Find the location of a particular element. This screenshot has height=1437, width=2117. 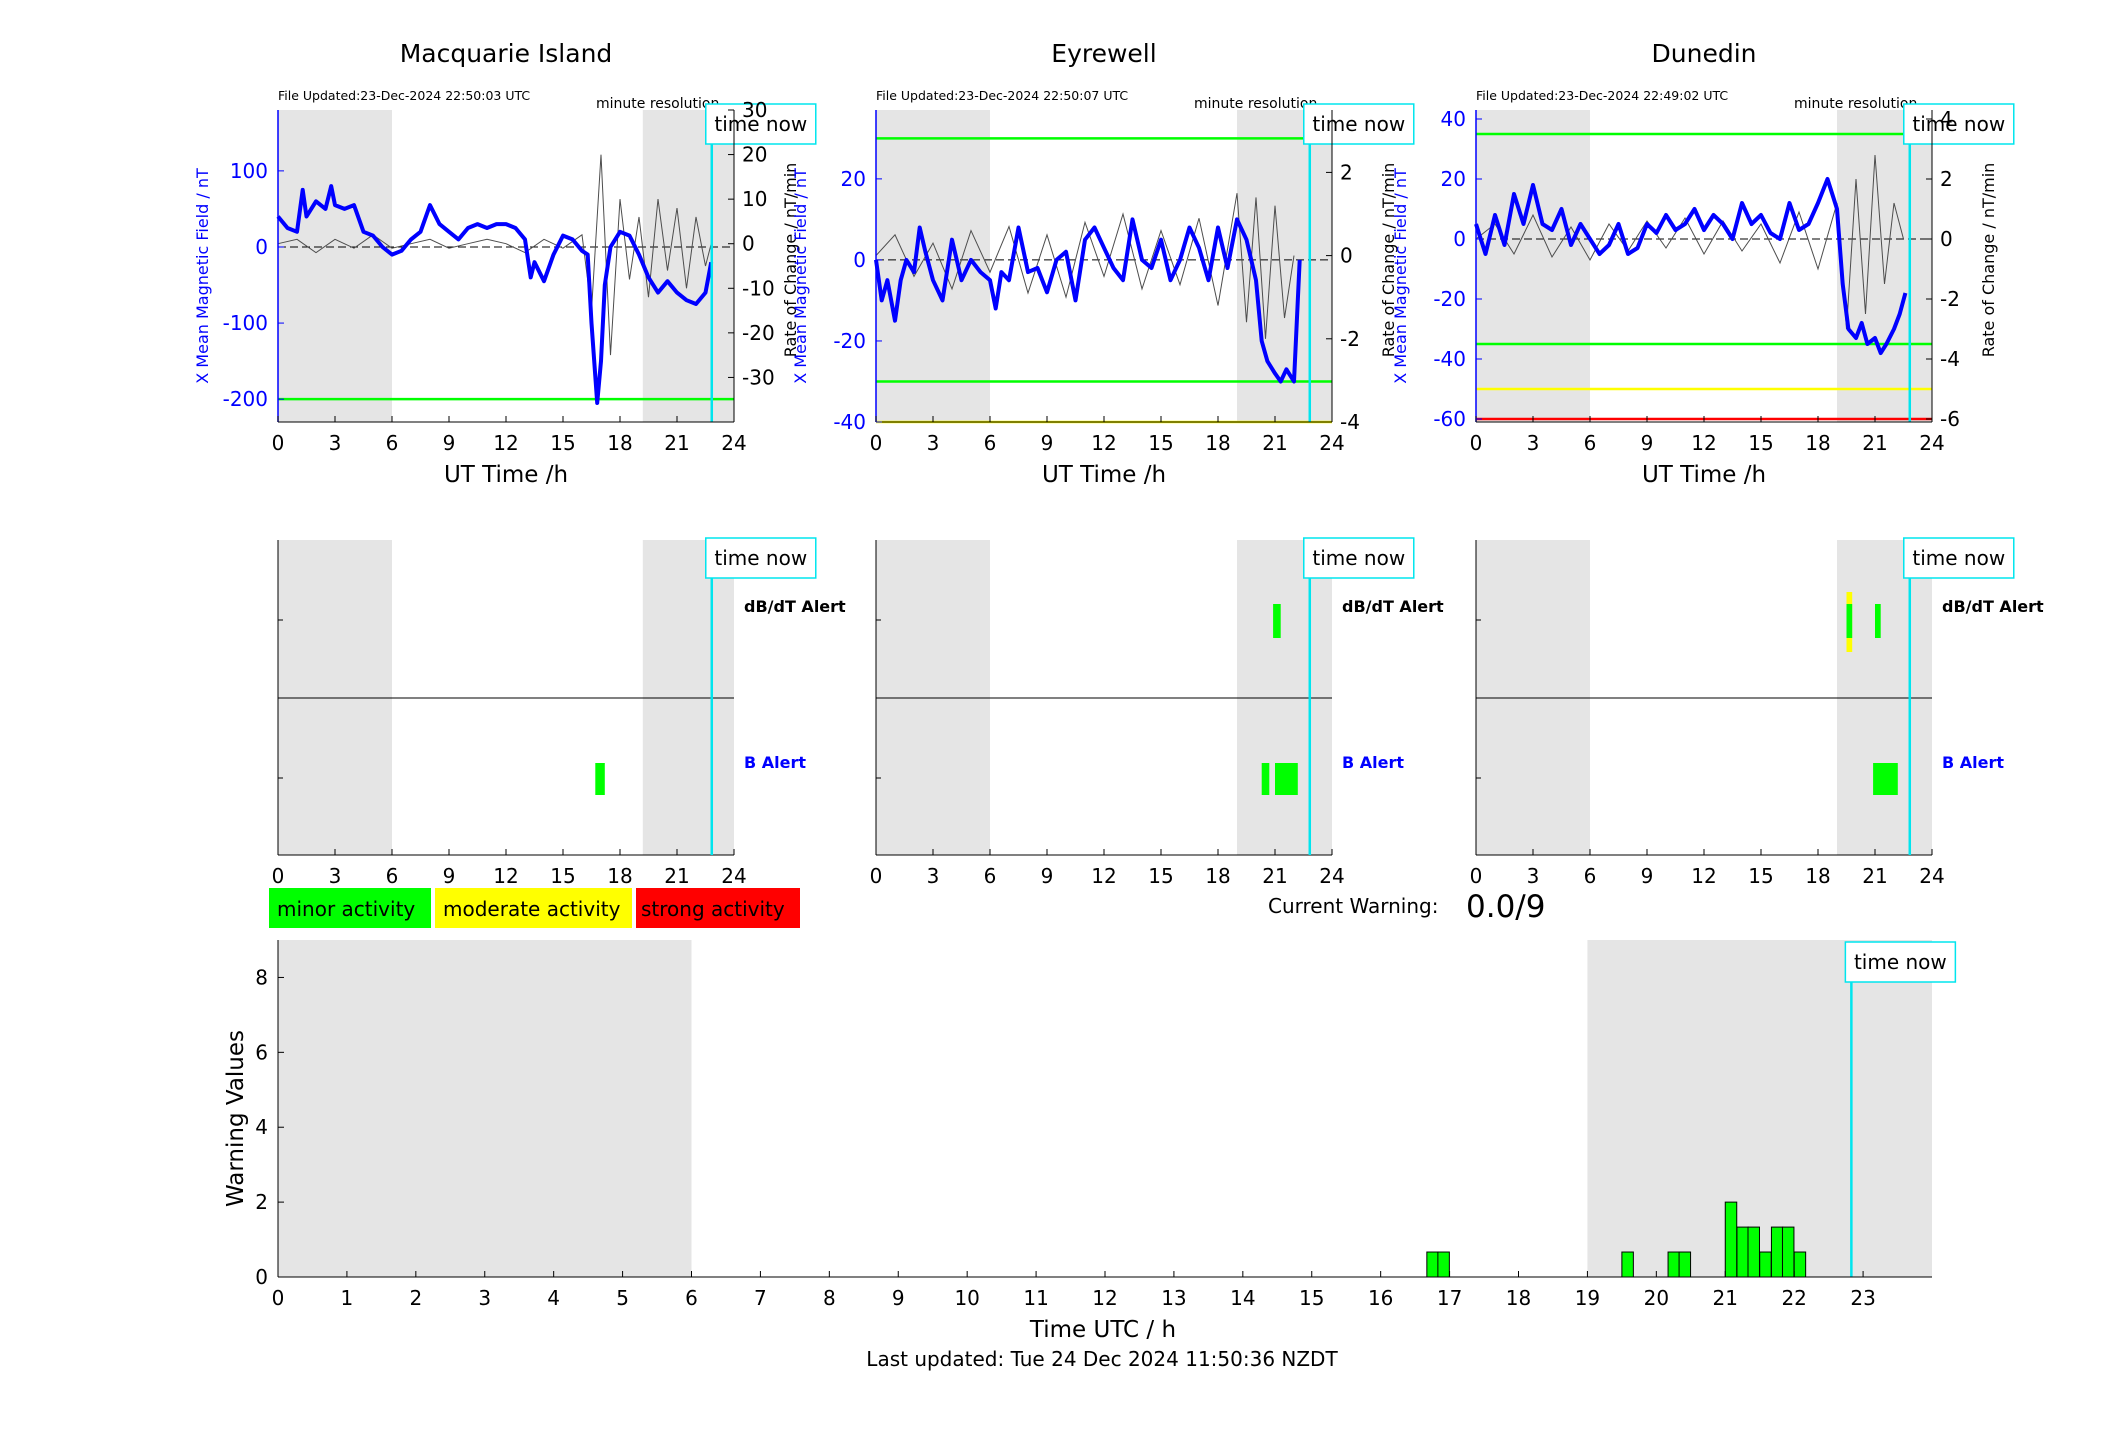

station-title: Macquarie Island is located at coordinates (506, 53).